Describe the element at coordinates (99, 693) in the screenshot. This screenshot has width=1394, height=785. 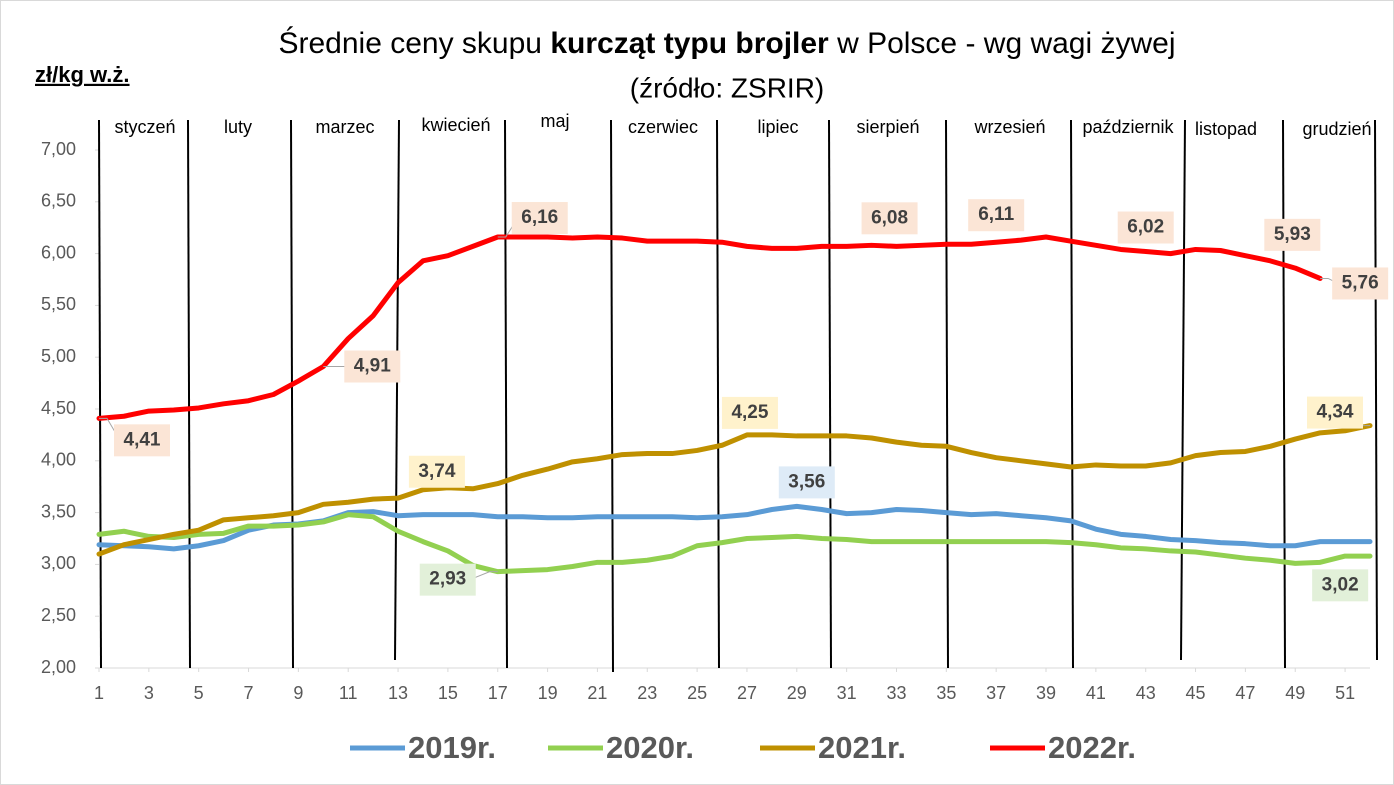
I see `x-tick-label: 1` at that location.